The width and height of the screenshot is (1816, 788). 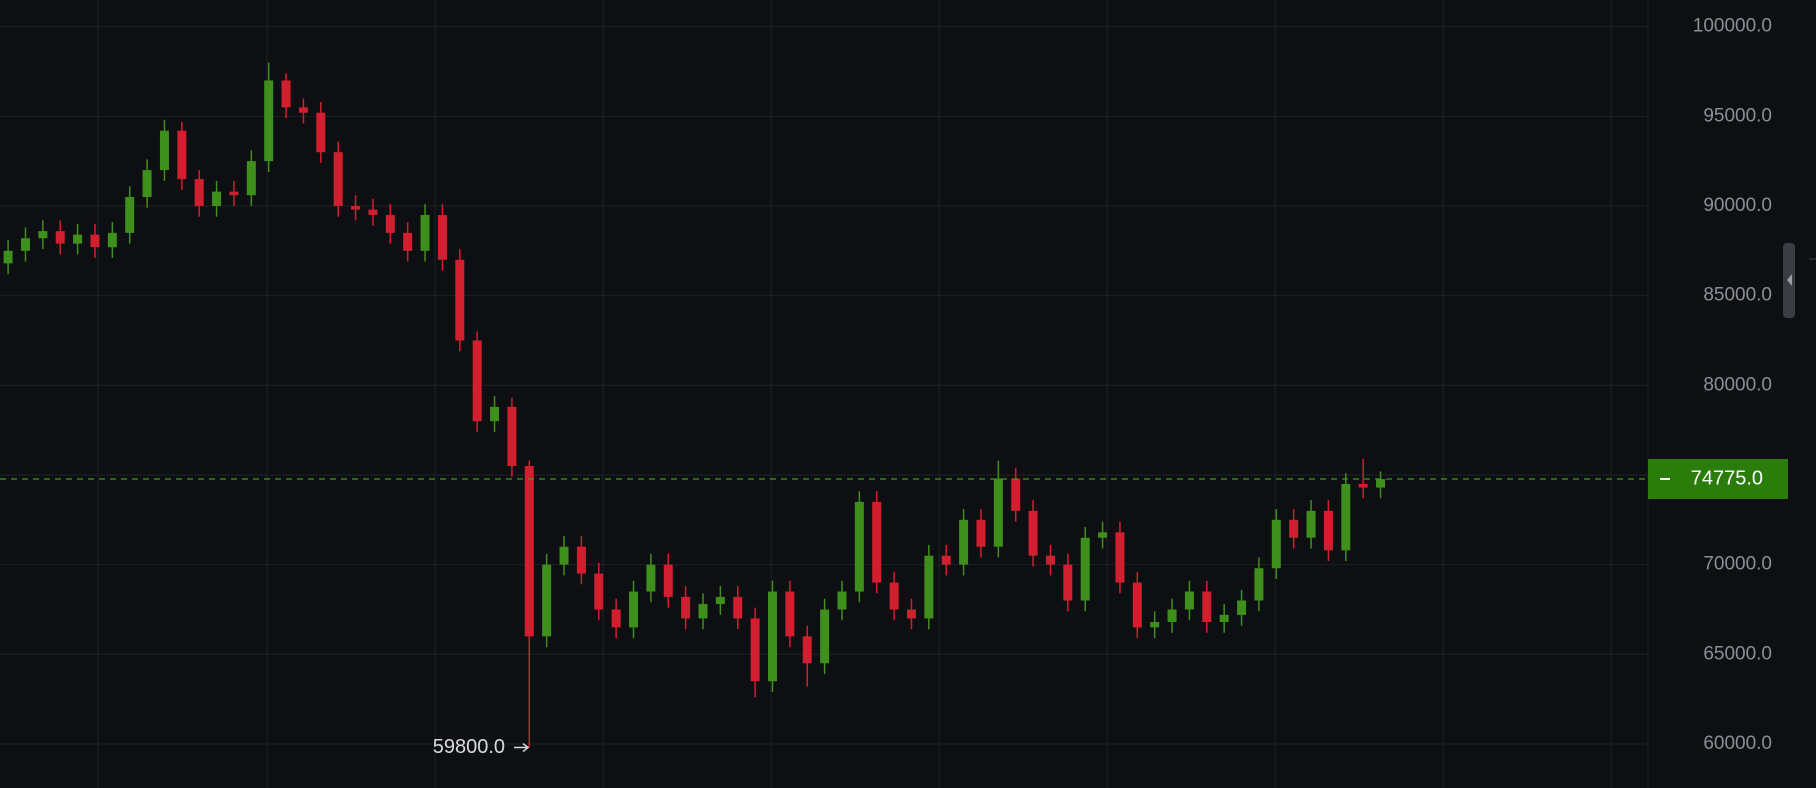 What do you see at coordinates (1737, 295) in the screenshot?
I see `y-tick-label: 85000.0` at bounding box center [1737, 295].